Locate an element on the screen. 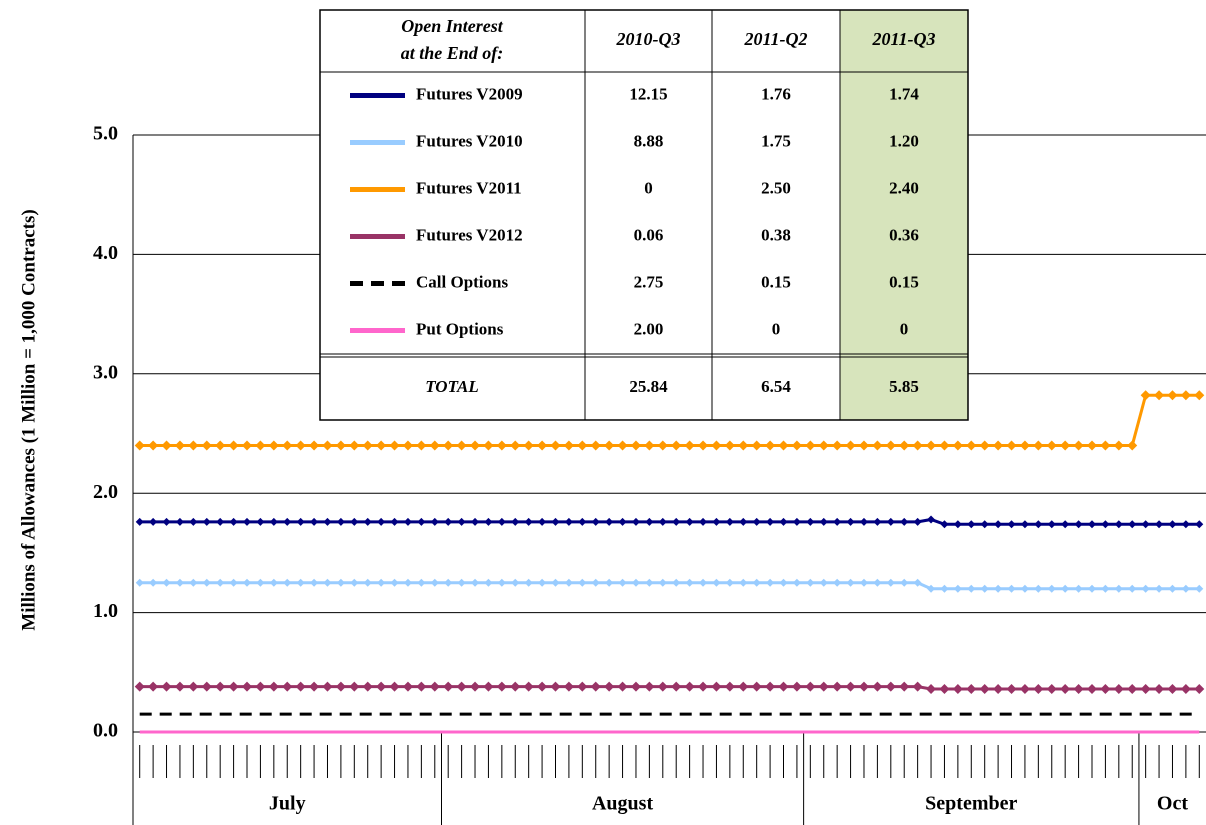  legend-label: Futures V2009 is located at coordinates (469, 93).